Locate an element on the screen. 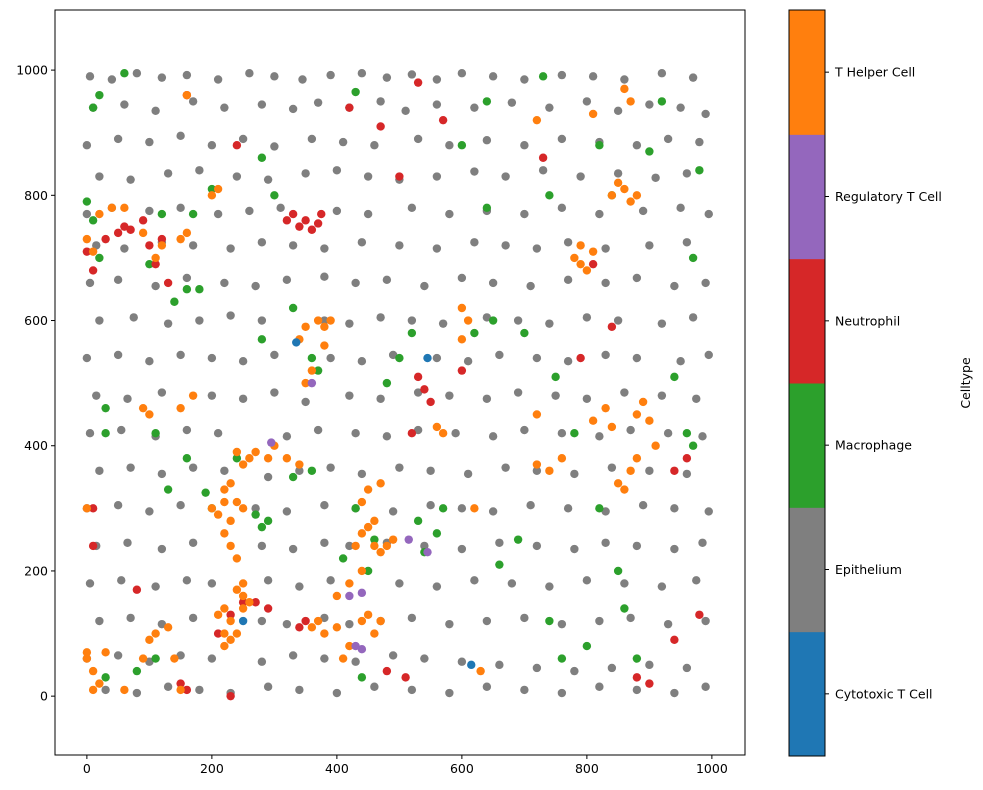 The width and height of the screenshot is (983, 790). y-tick-label: 800 is located at coordinates (36, 195).